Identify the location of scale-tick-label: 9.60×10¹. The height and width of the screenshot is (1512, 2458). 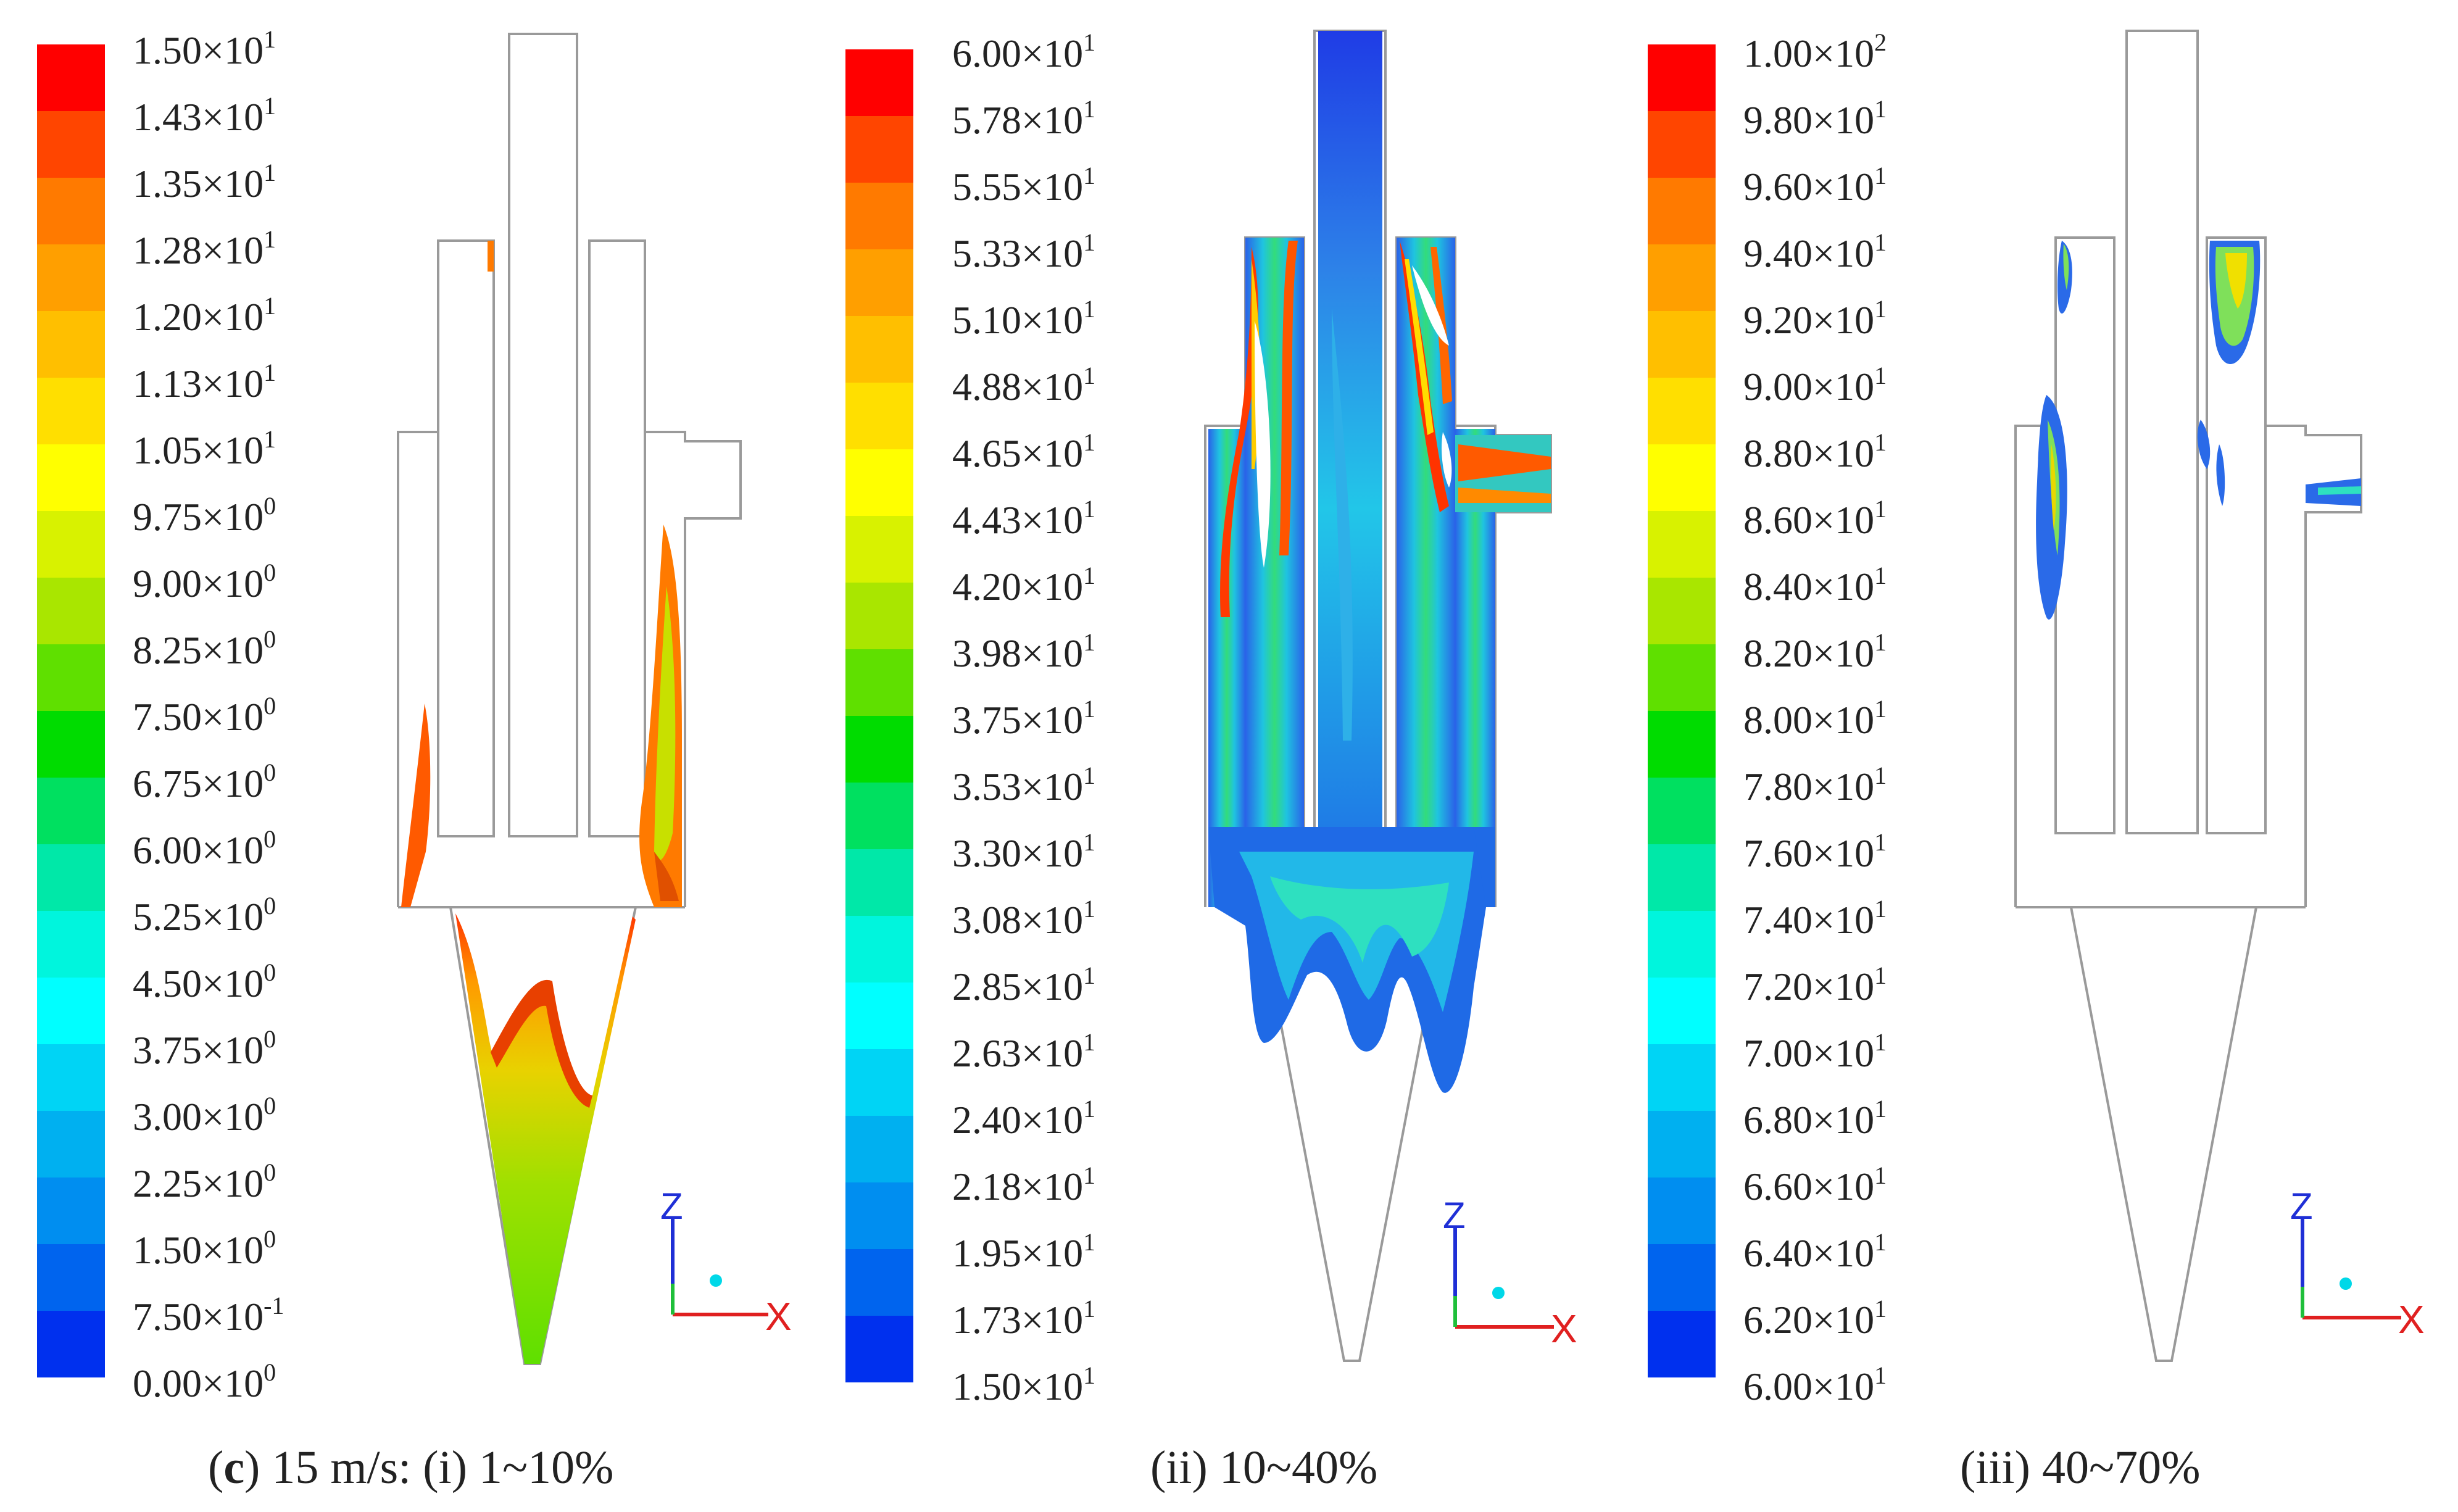
(1815, 185).